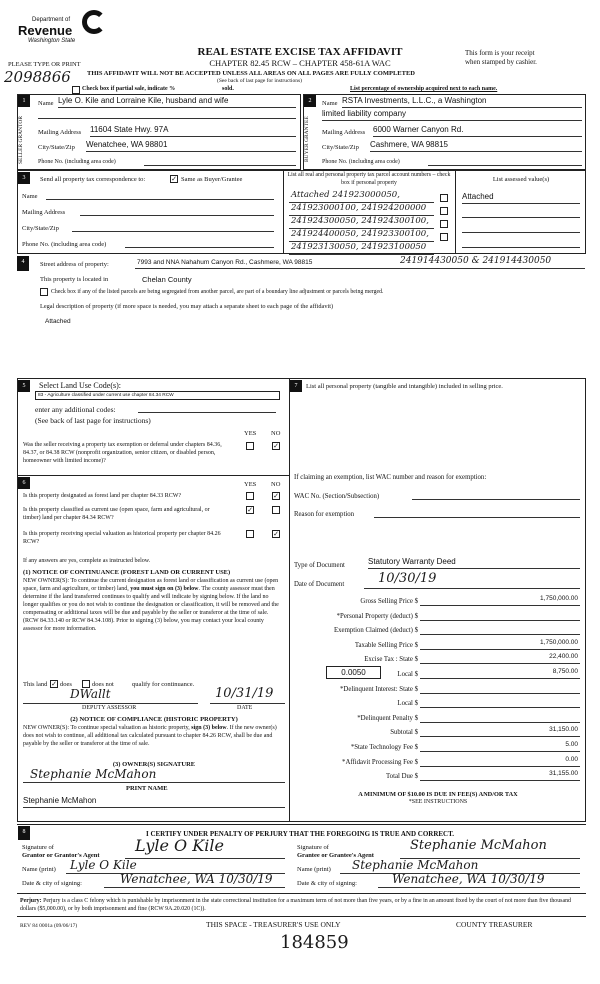 The height and width of the screenshot is (984, 600). What do you see at coordinates (175, 867) in the screenshot?
I see `grantor-name-field` at bounding box center [175, 867].